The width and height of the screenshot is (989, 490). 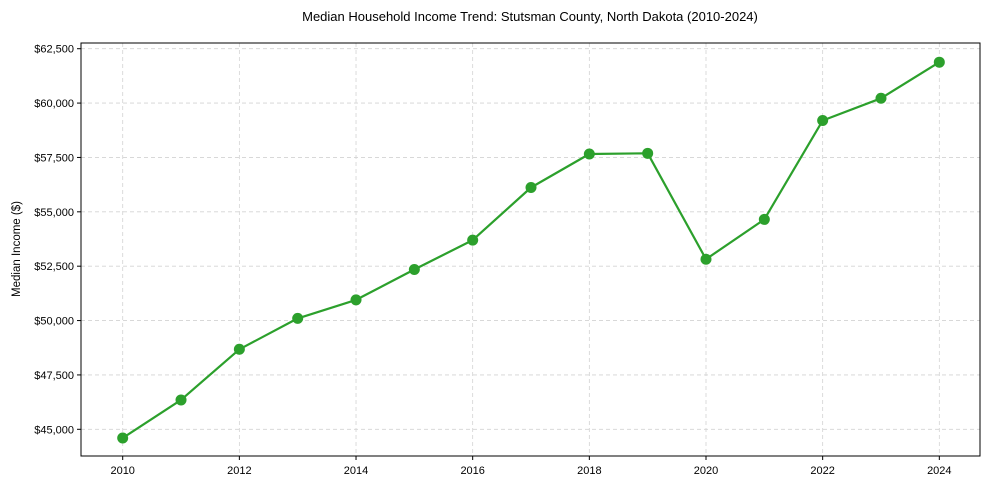 What do you see at coordinates (54, 267) in the screenshot?
I see `y-tick-label: $52,500` at bounding box center [54, 267].